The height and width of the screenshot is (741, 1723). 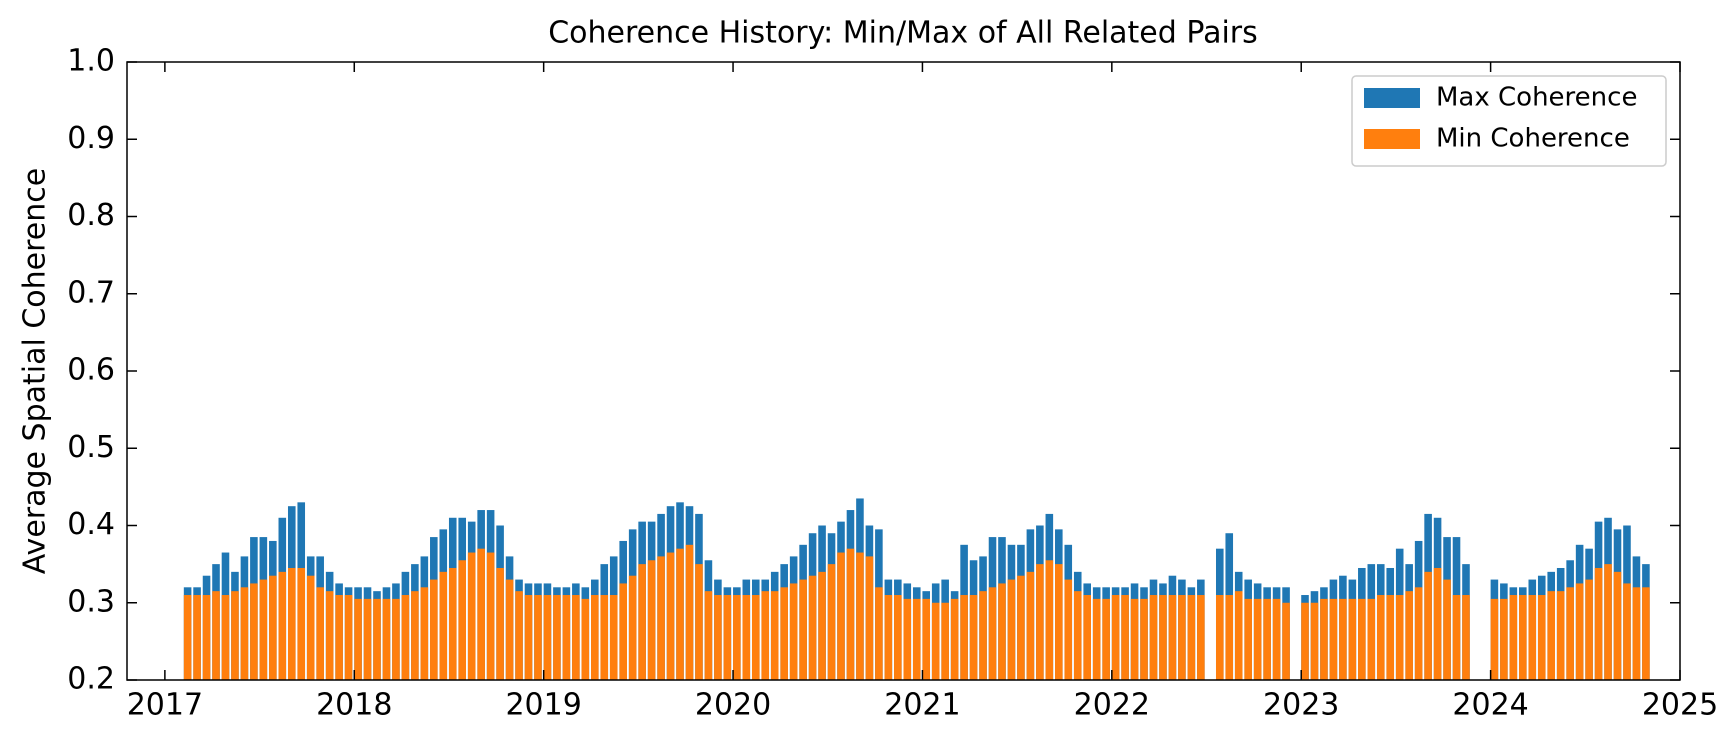 I want to click on x-tick-label: 2022, so click(x=1112, y=705).